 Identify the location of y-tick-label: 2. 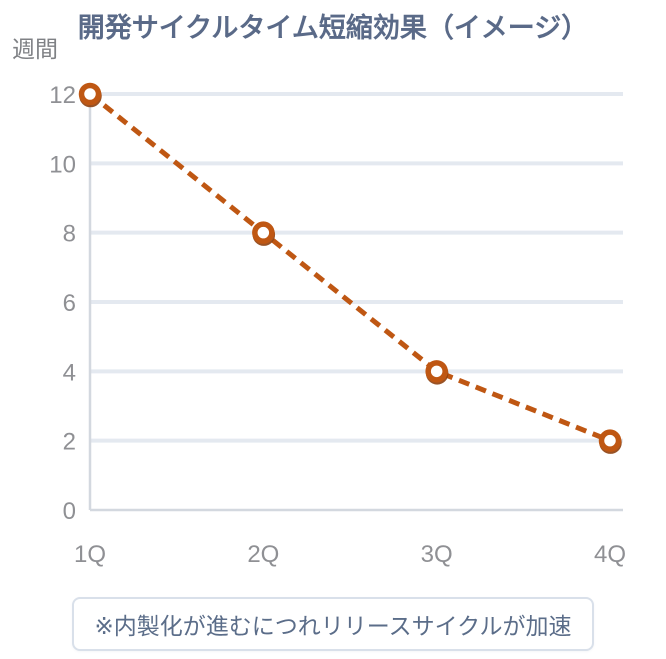
(69, 442).